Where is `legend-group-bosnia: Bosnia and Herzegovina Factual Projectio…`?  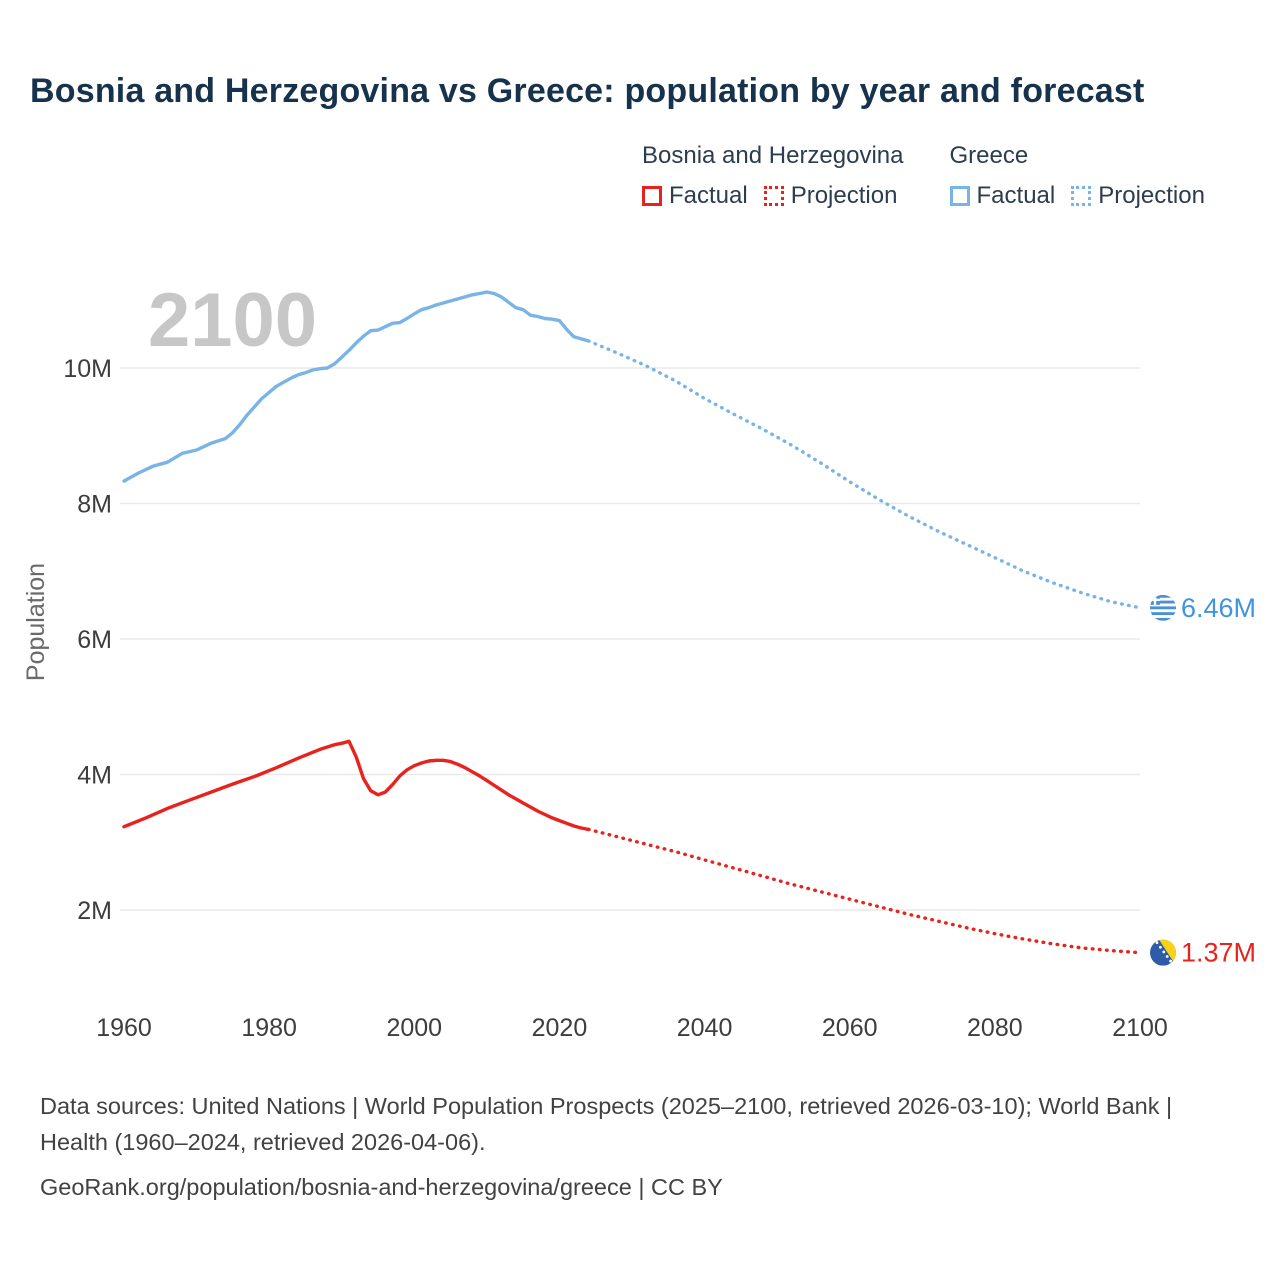 legend-group-bosnia: Bosnia and Herzegovina Factual Projectio… is located at coordinates (773, 176).